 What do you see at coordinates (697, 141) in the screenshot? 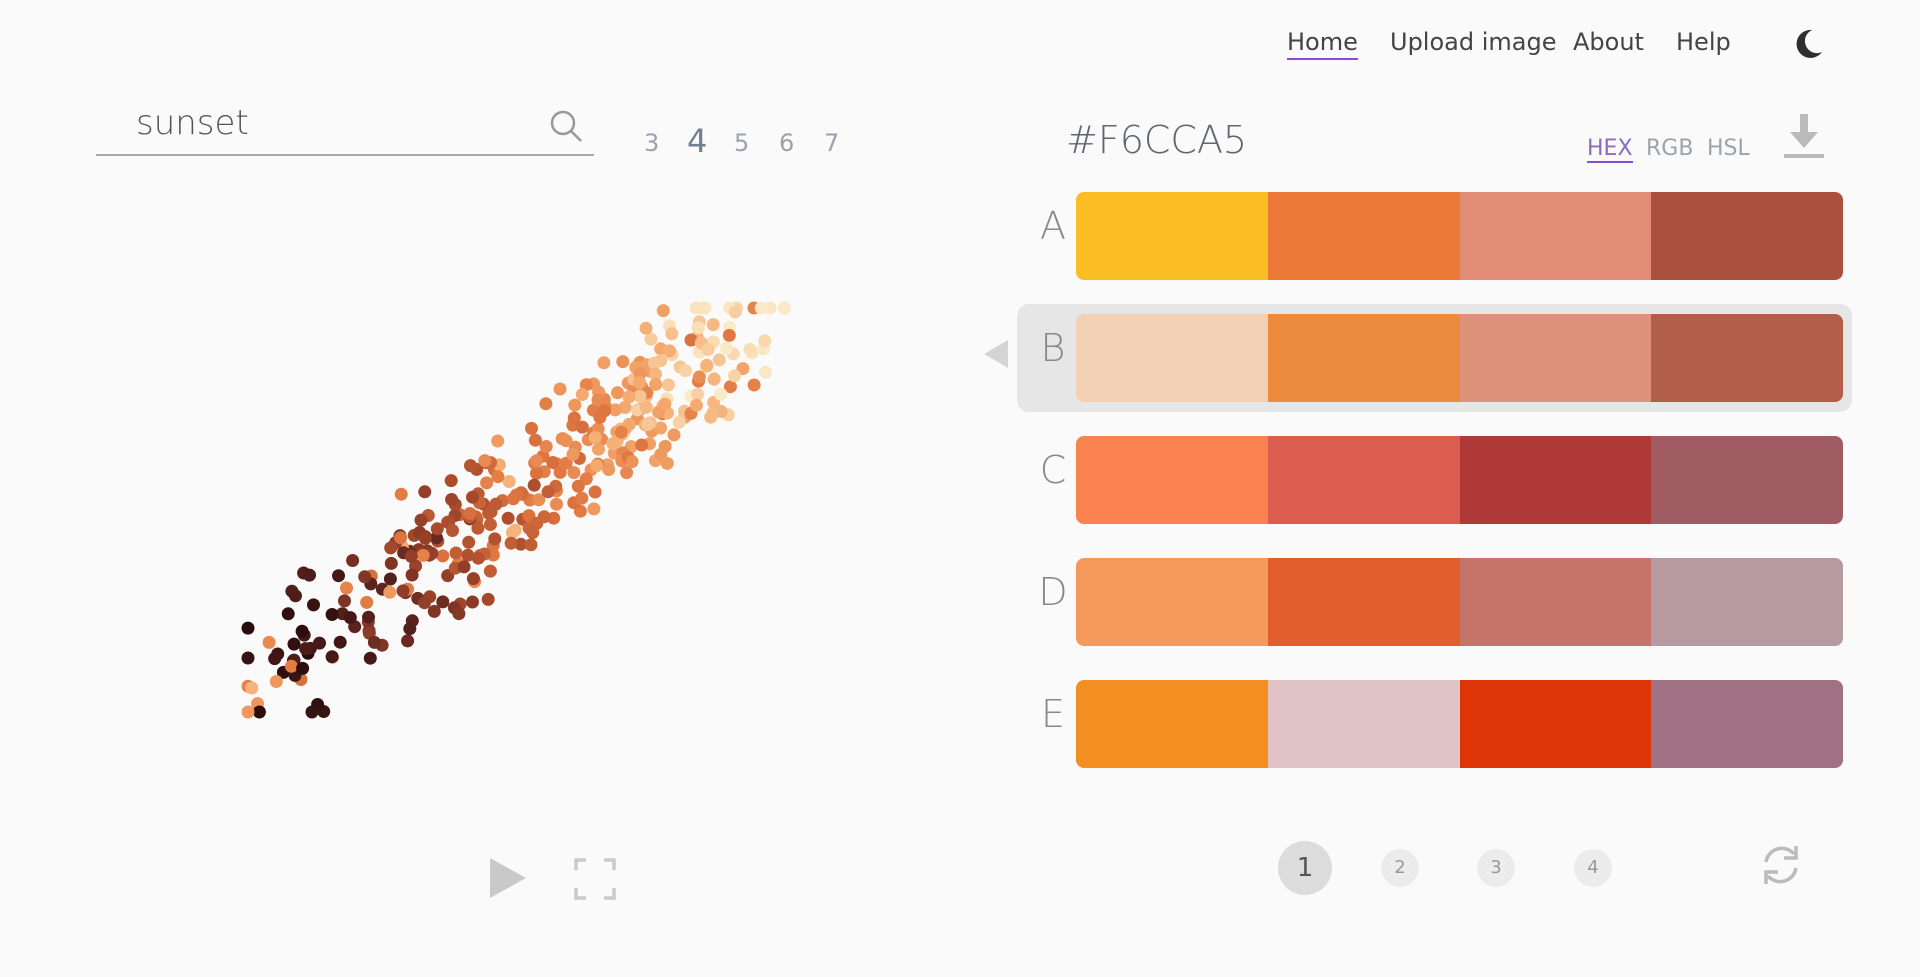
I see `color-count-4: 4` at bounding box center [697, 141].